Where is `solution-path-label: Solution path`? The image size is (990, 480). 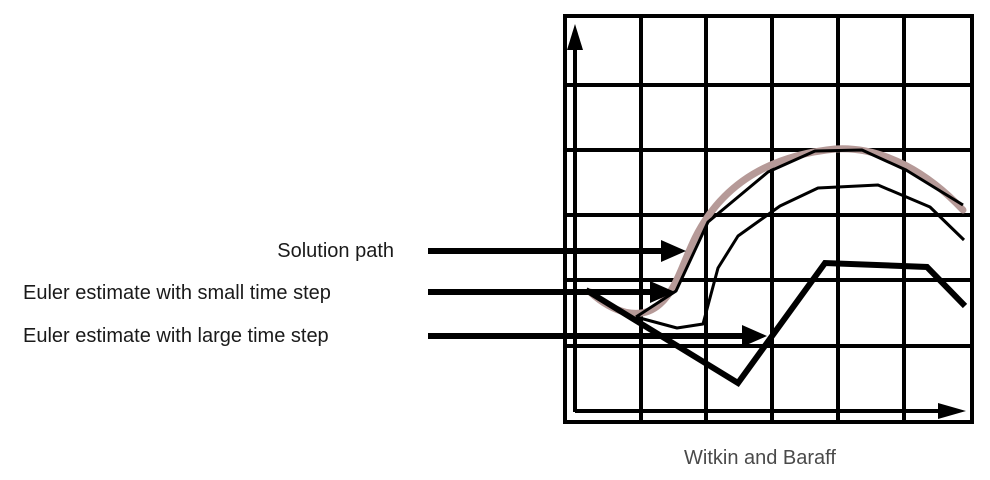 solution-path-label: Solution path is located at coordinates (335, 251).